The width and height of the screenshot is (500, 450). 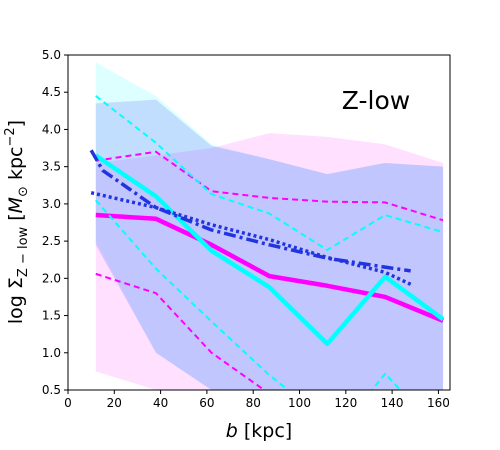 I want to click on y-tick-label: 2.5, so click(x=51, y=241).